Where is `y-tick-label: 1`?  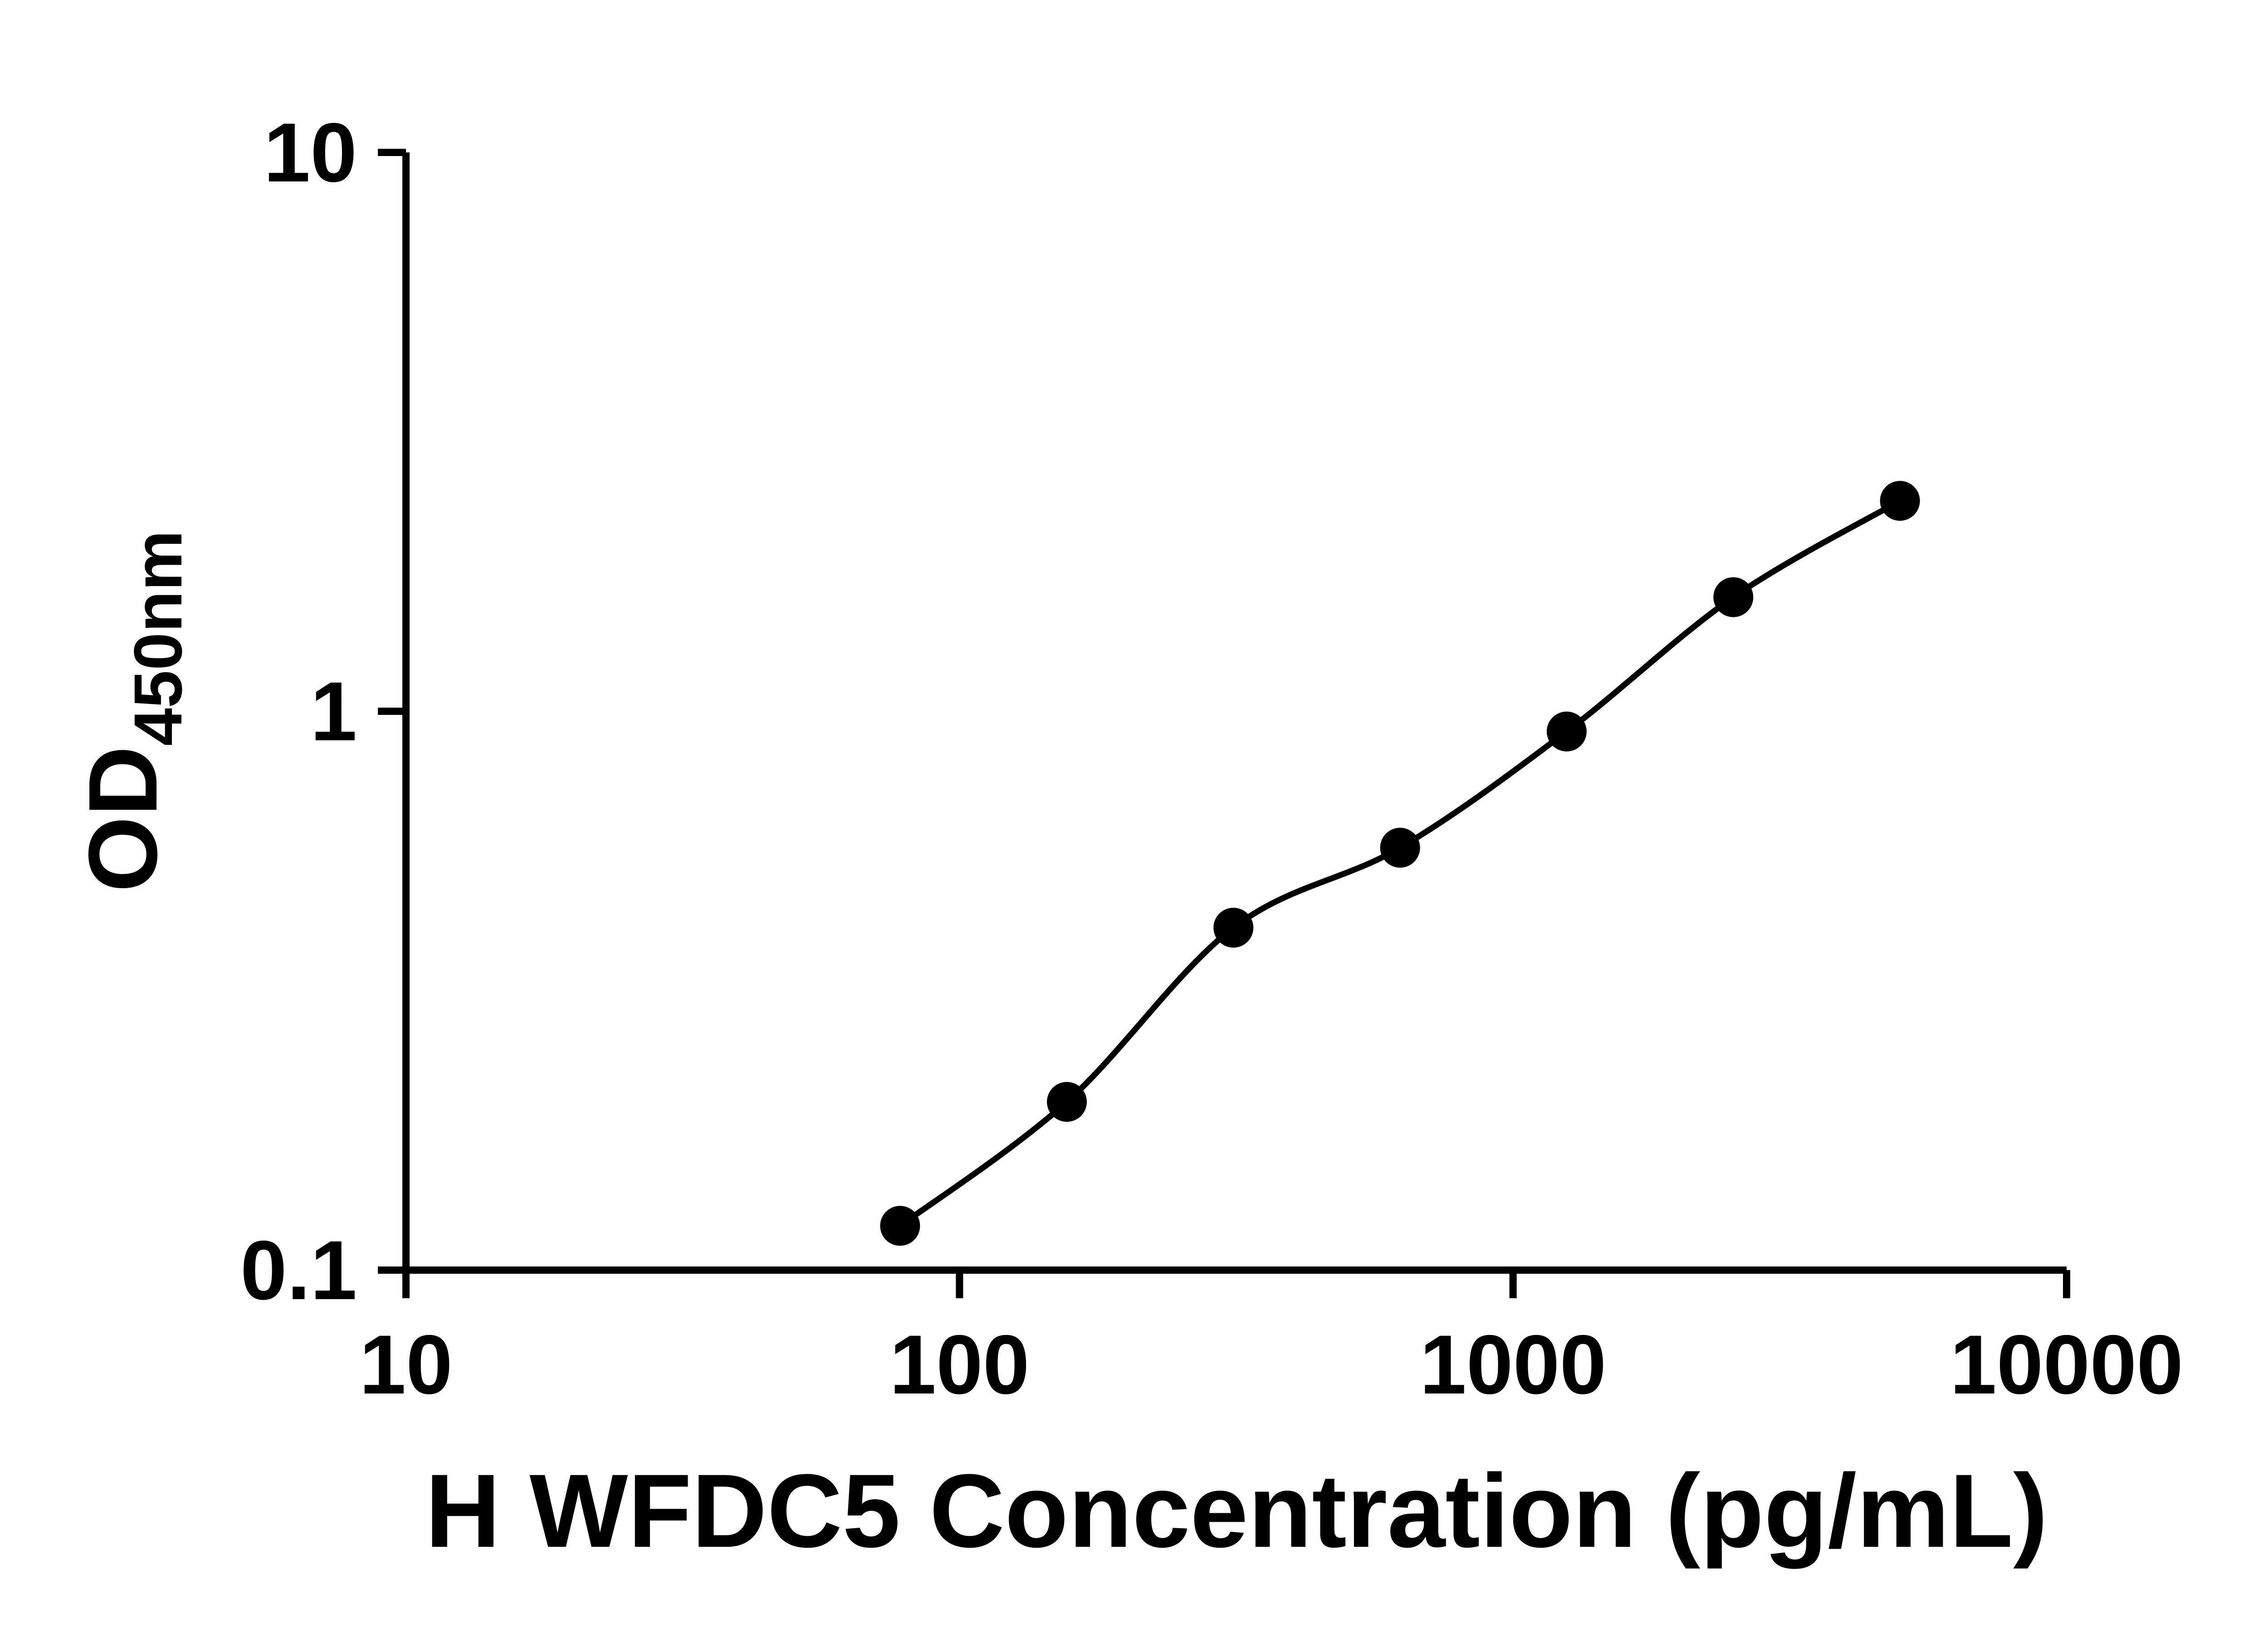 y-tick-label: 1 is located at coordinates (333, 711).